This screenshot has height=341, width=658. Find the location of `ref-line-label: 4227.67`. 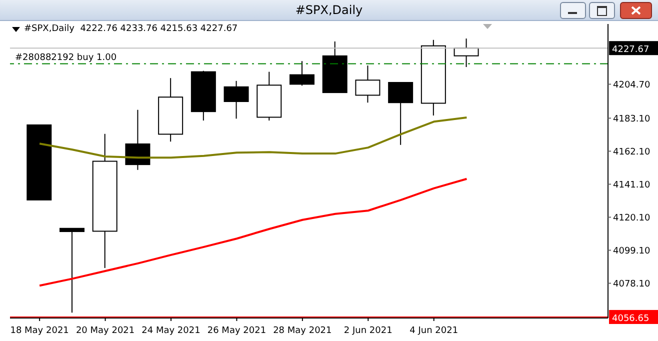

ref-line-label: 4227.67 is located at coordinates (631, 50).